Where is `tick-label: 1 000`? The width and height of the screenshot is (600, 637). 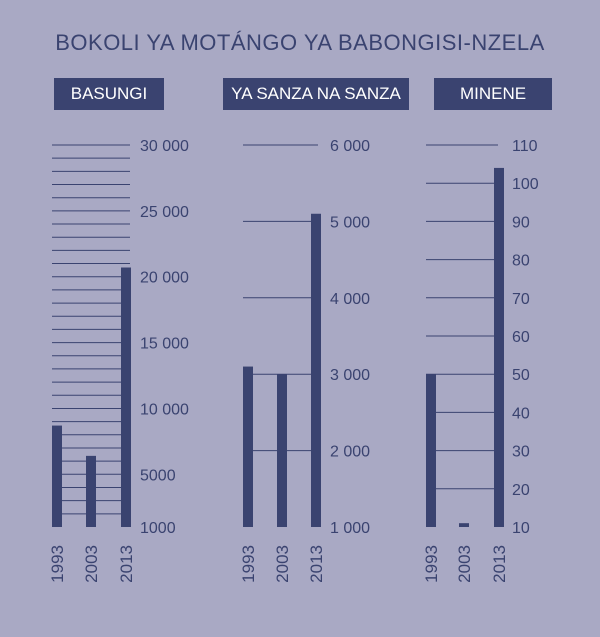
tick-label: 1 000 is located at coordinates (350, 528).